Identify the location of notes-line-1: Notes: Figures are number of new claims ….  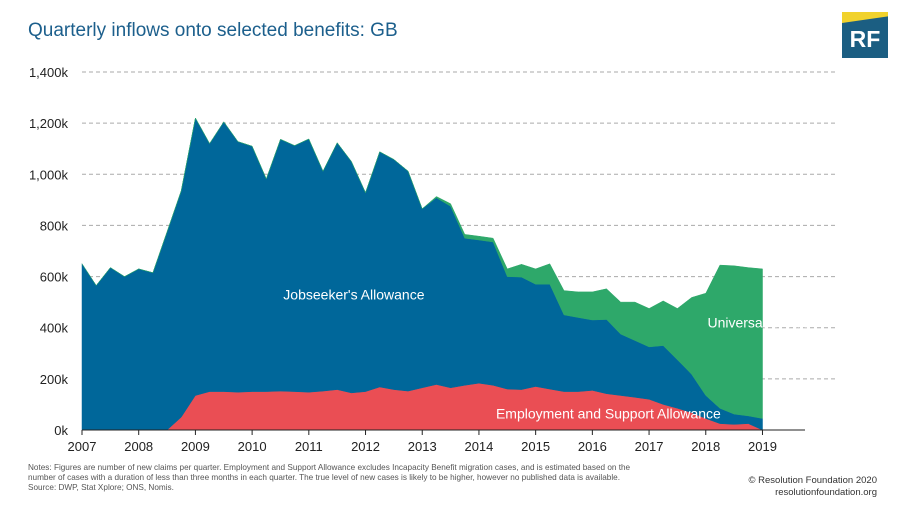
(329, 467).